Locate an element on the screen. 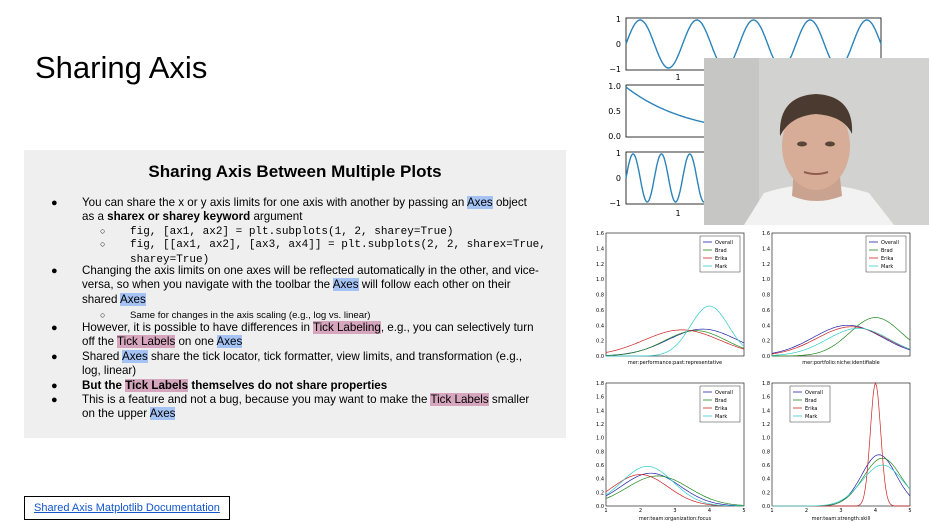 This screenshot has height=522, width=929. panel-2-ytick: 0.0 is located at coordinates (766, 357).